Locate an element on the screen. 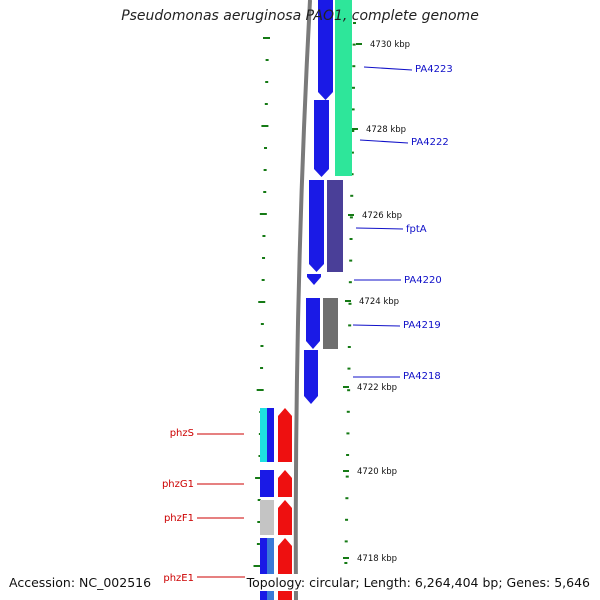 This screenshot has width=600, height=600. gene-box-phze1-a is located at coordinates (263, 569).